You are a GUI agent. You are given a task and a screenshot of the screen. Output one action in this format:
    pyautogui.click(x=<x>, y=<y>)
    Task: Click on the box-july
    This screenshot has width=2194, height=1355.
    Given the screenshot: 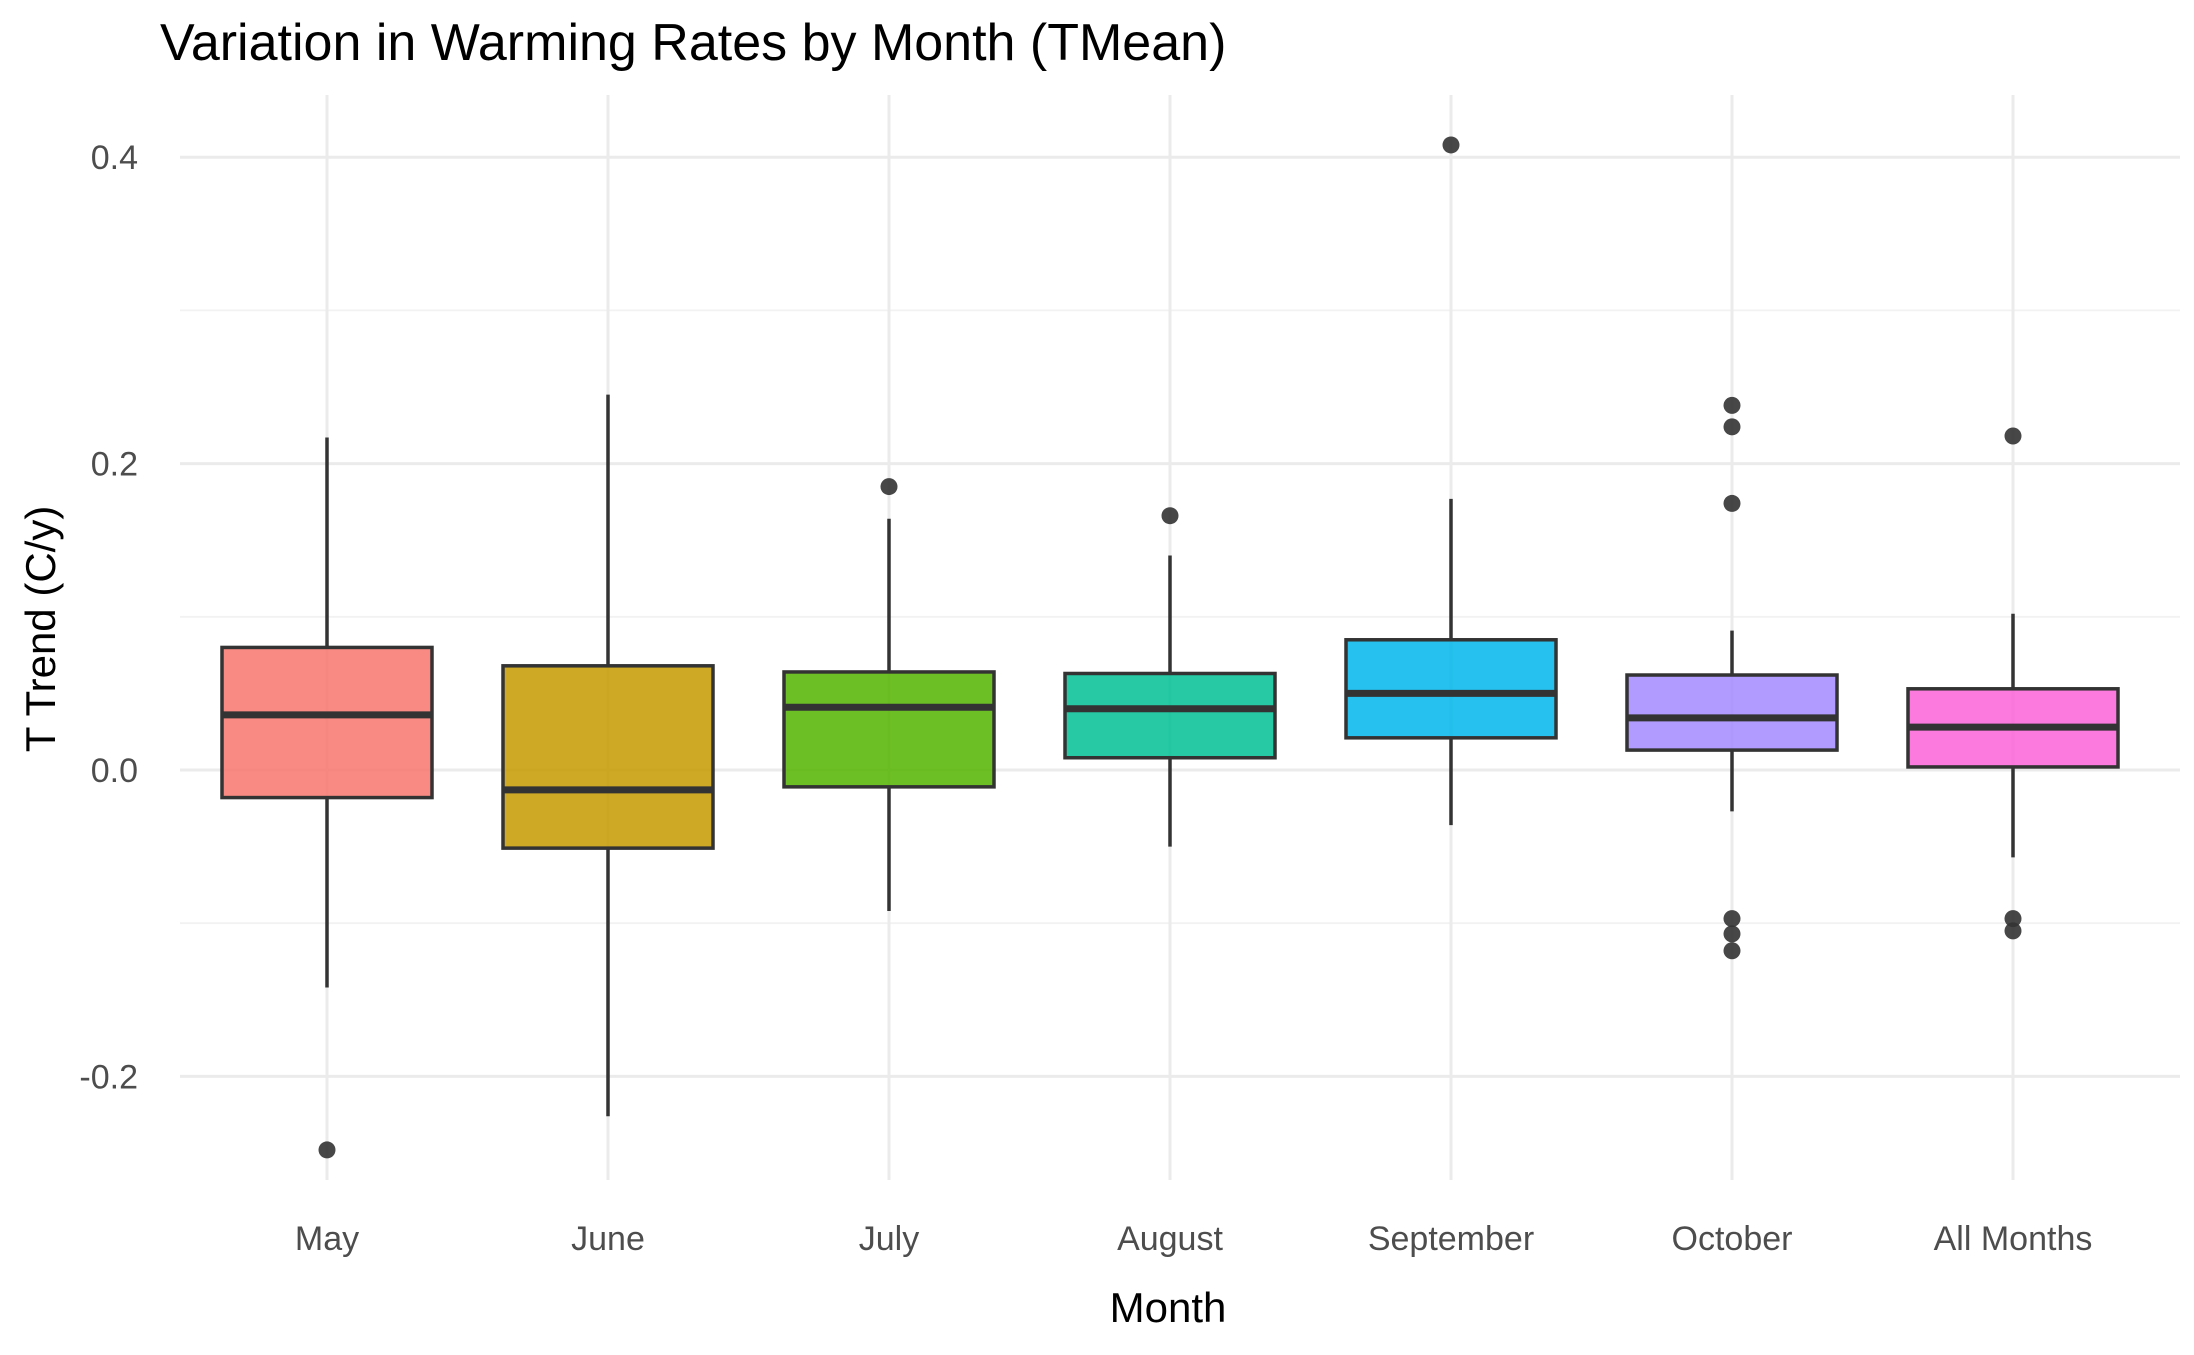 What is the action you would take?
    pyautogui.click(x=889, y=694)
    